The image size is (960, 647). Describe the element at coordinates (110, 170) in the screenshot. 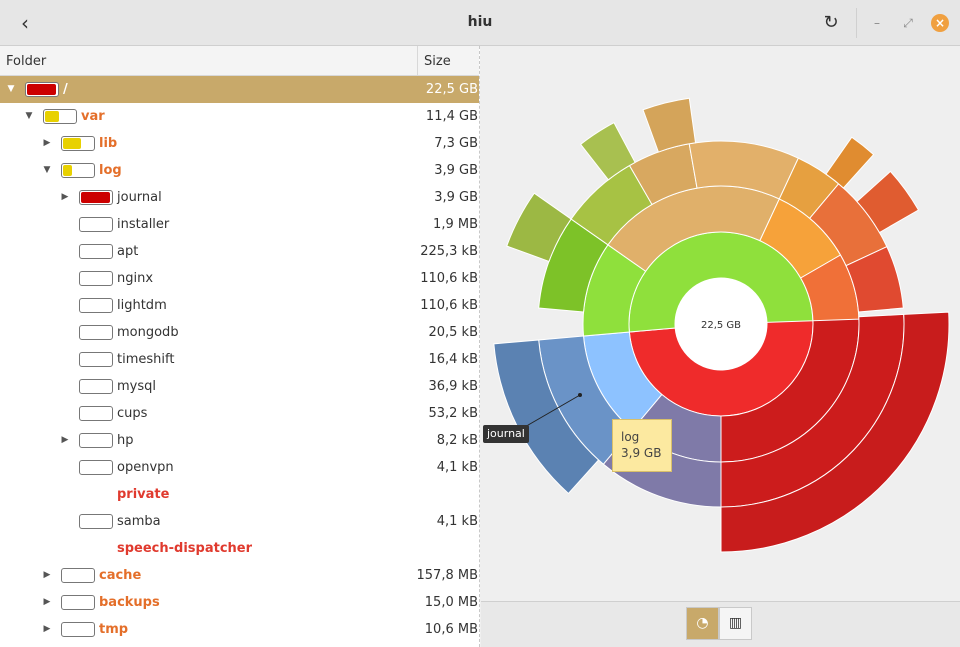

I see `tree-row-name: log` at that location.